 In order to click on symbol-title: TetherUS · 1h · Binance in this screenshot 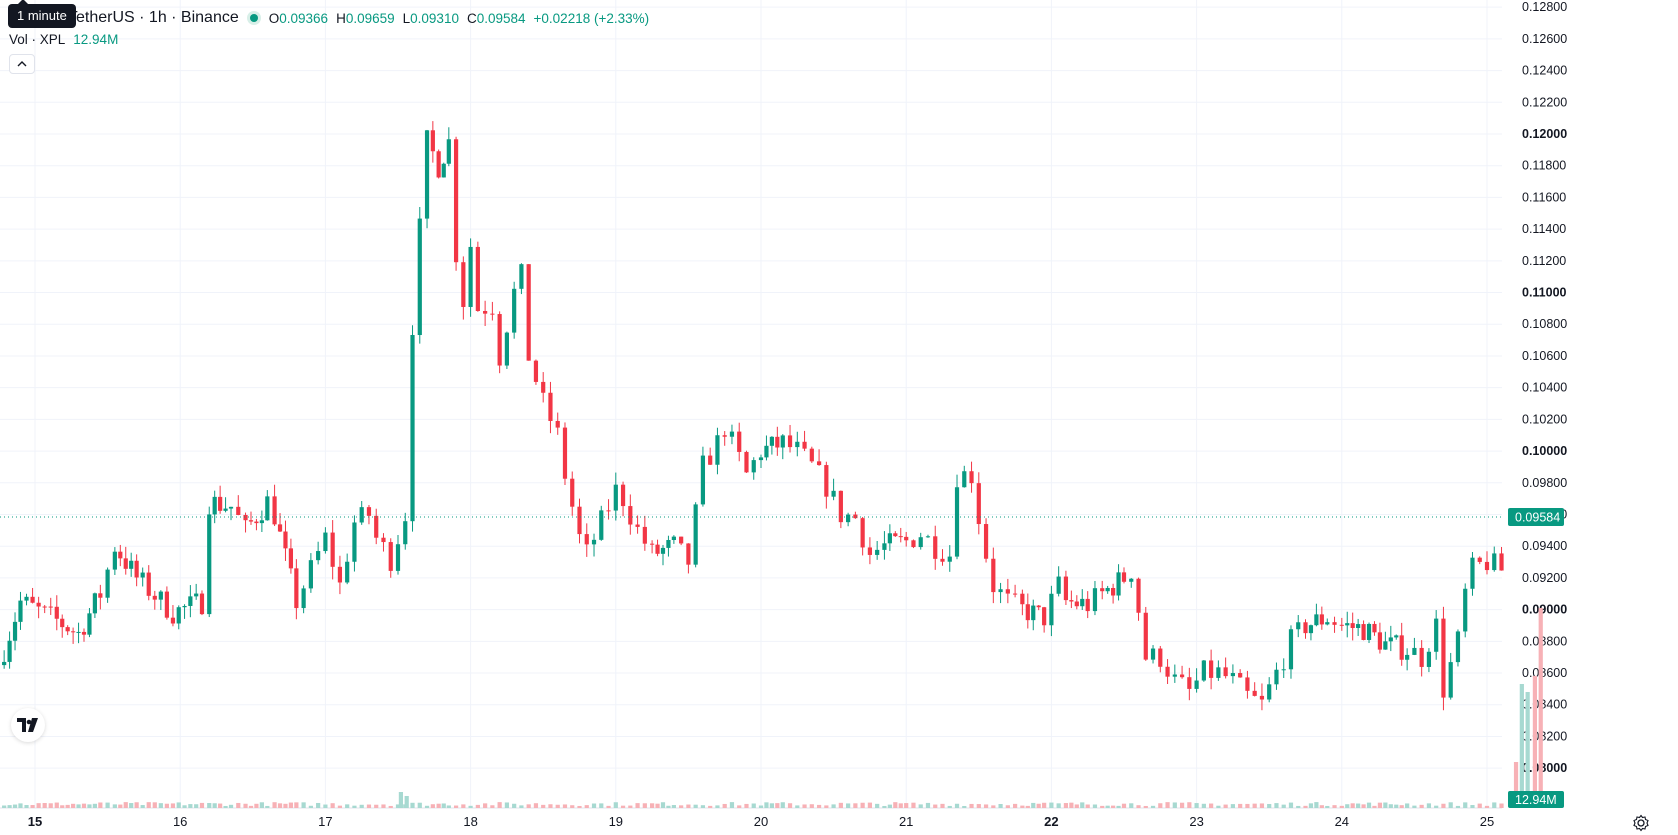, I will do `click(153, 17)`.